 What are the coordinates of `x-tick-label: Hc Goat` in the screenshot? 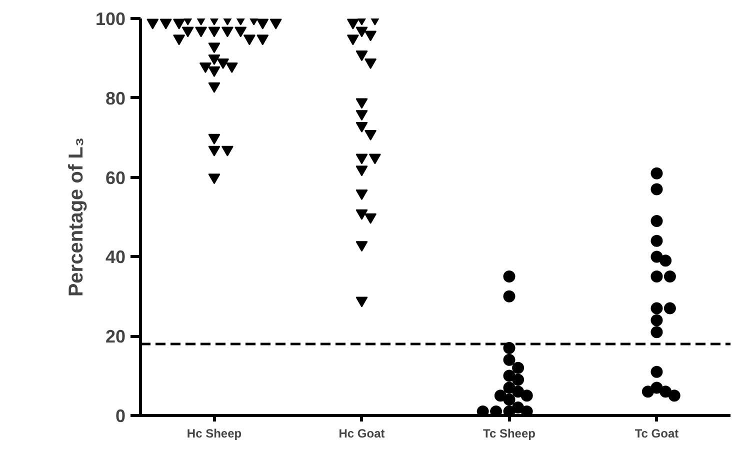 It's located at (361, 433).